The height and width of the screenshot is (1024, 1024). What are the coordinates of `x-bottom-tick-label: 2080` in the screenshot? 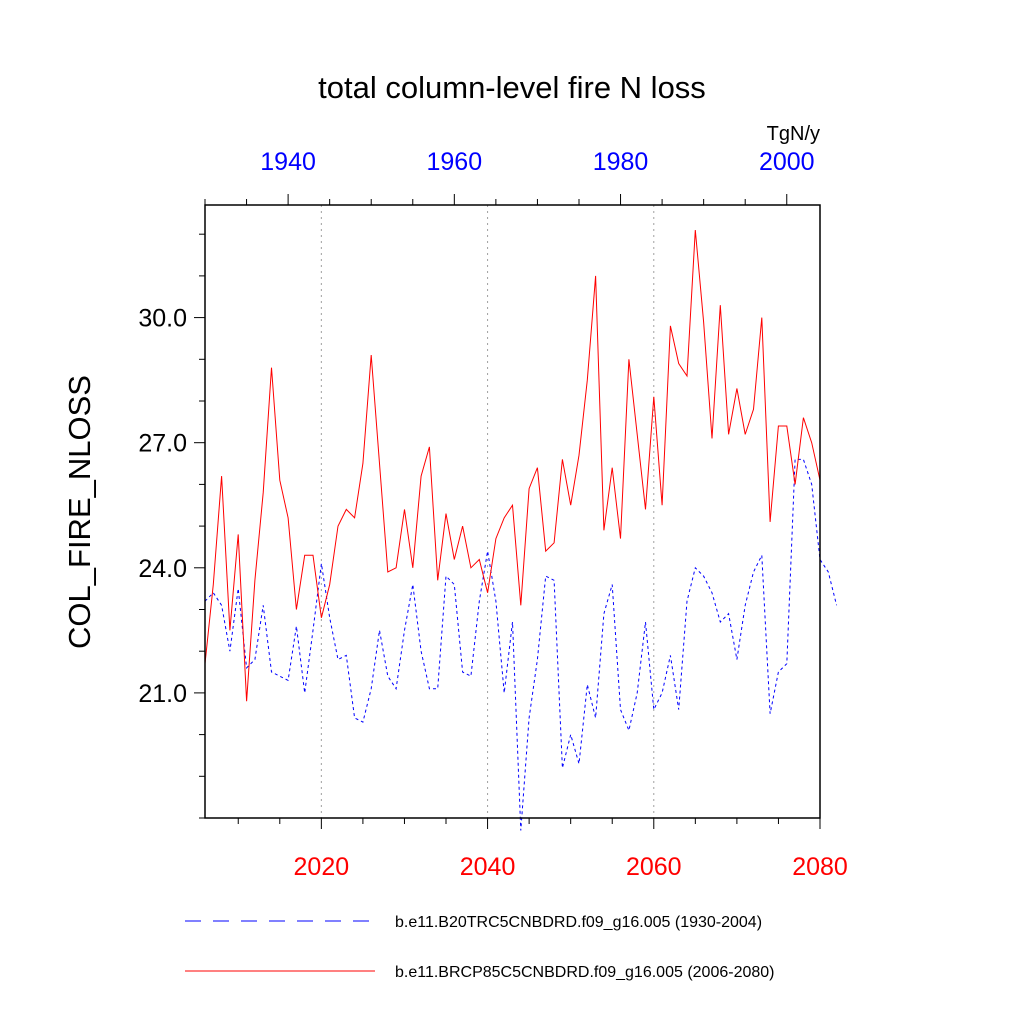 It's located at (820, 867).